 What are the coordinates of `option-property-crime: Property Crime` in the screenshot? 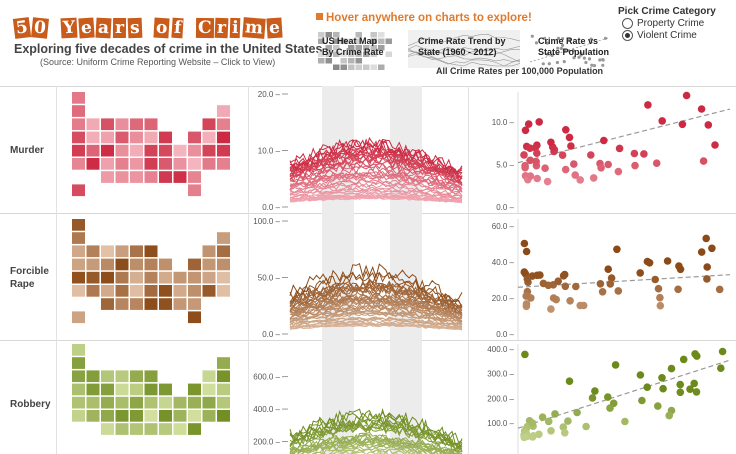 It's located at (669, 23).